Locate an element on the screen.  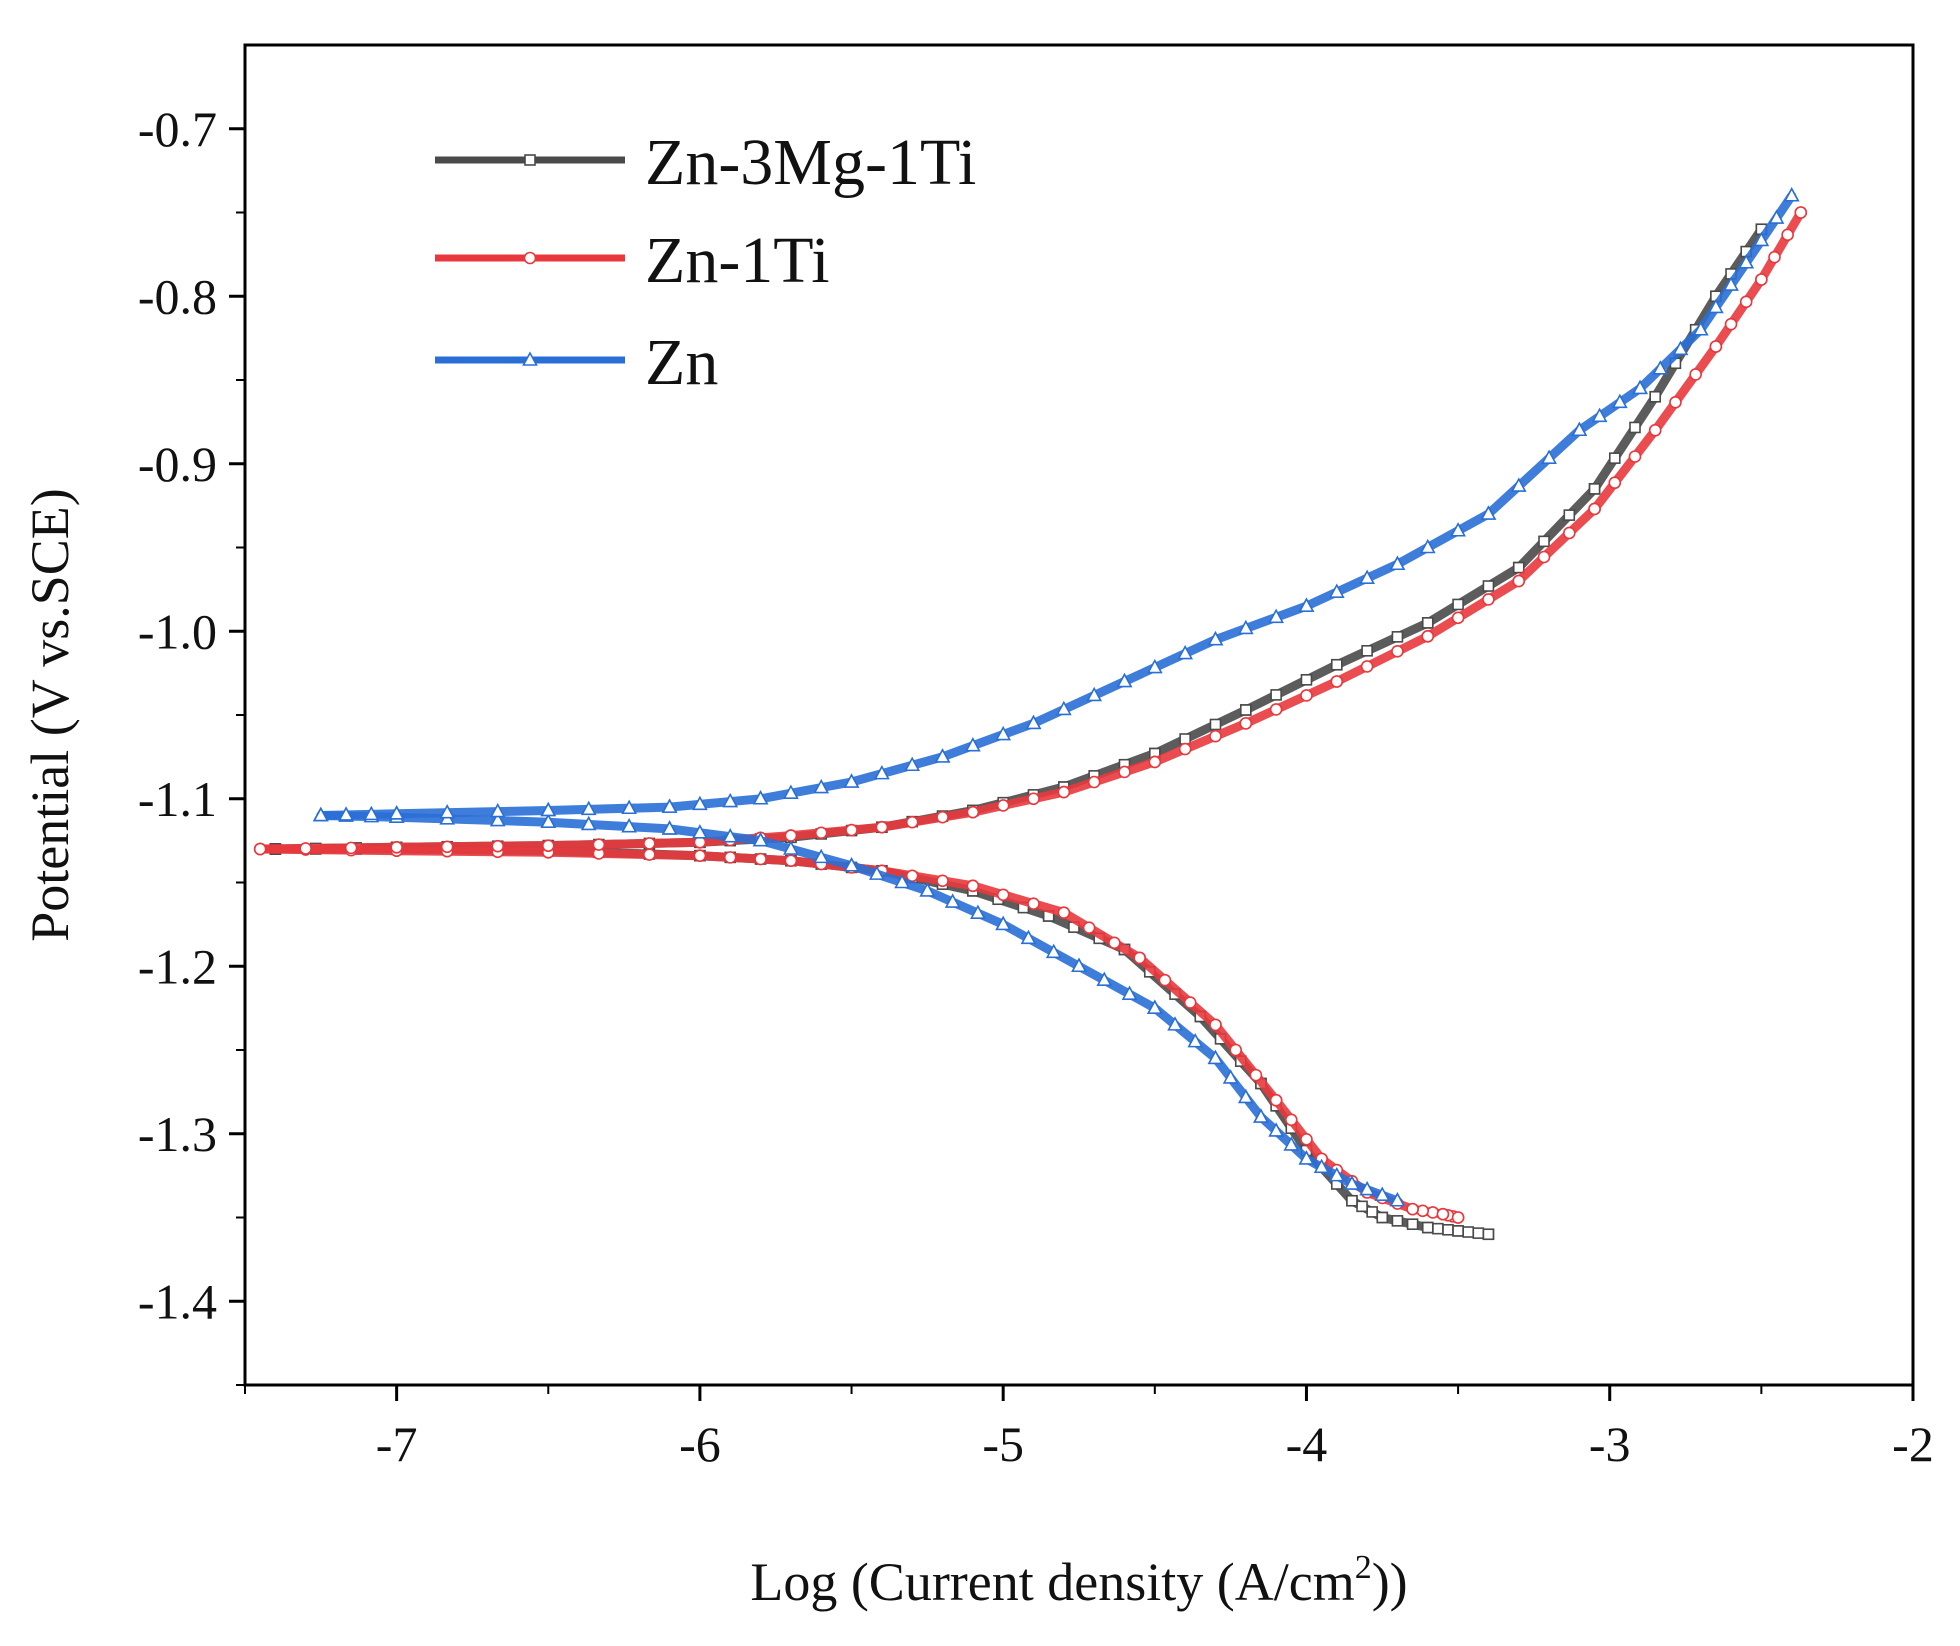
x-axis-title-main: Log (Current density (A/cm is located at coordinates (1052, 1582).